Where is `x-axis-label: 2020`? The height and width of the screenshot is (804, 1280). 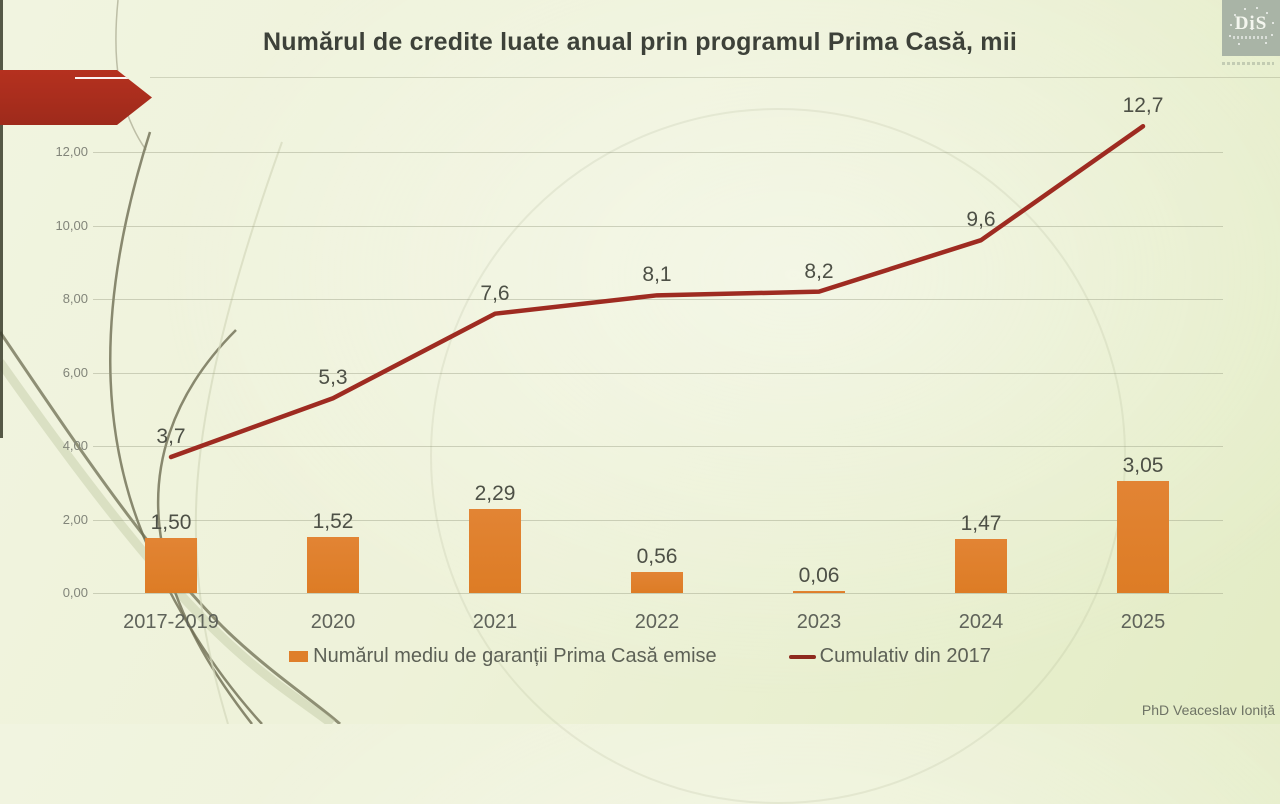
x-axis-label: 2020 is located at coordinates (333, 622).